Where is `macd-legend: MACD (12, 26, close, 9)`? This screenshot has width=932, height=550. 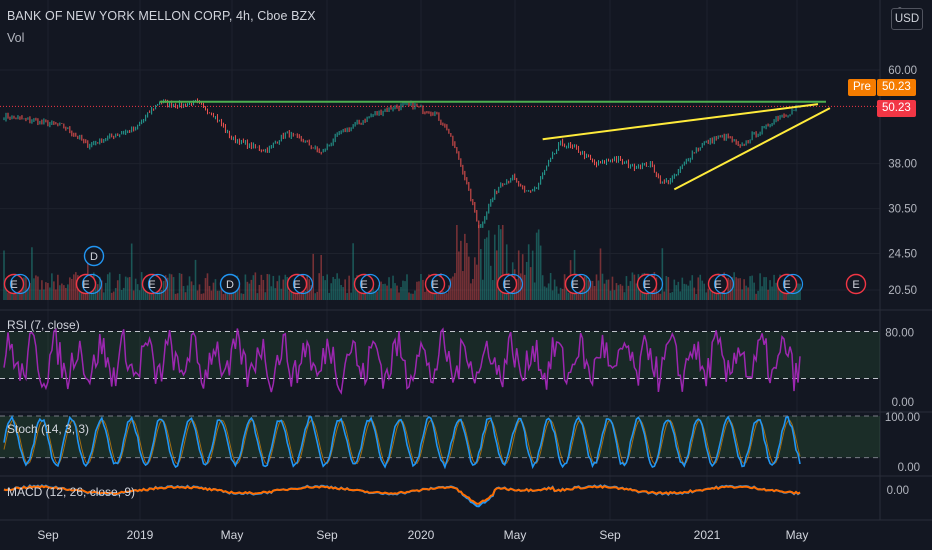
macd-legend: MACD (12, 26, close, 9) is located at coordinates (71, 492).